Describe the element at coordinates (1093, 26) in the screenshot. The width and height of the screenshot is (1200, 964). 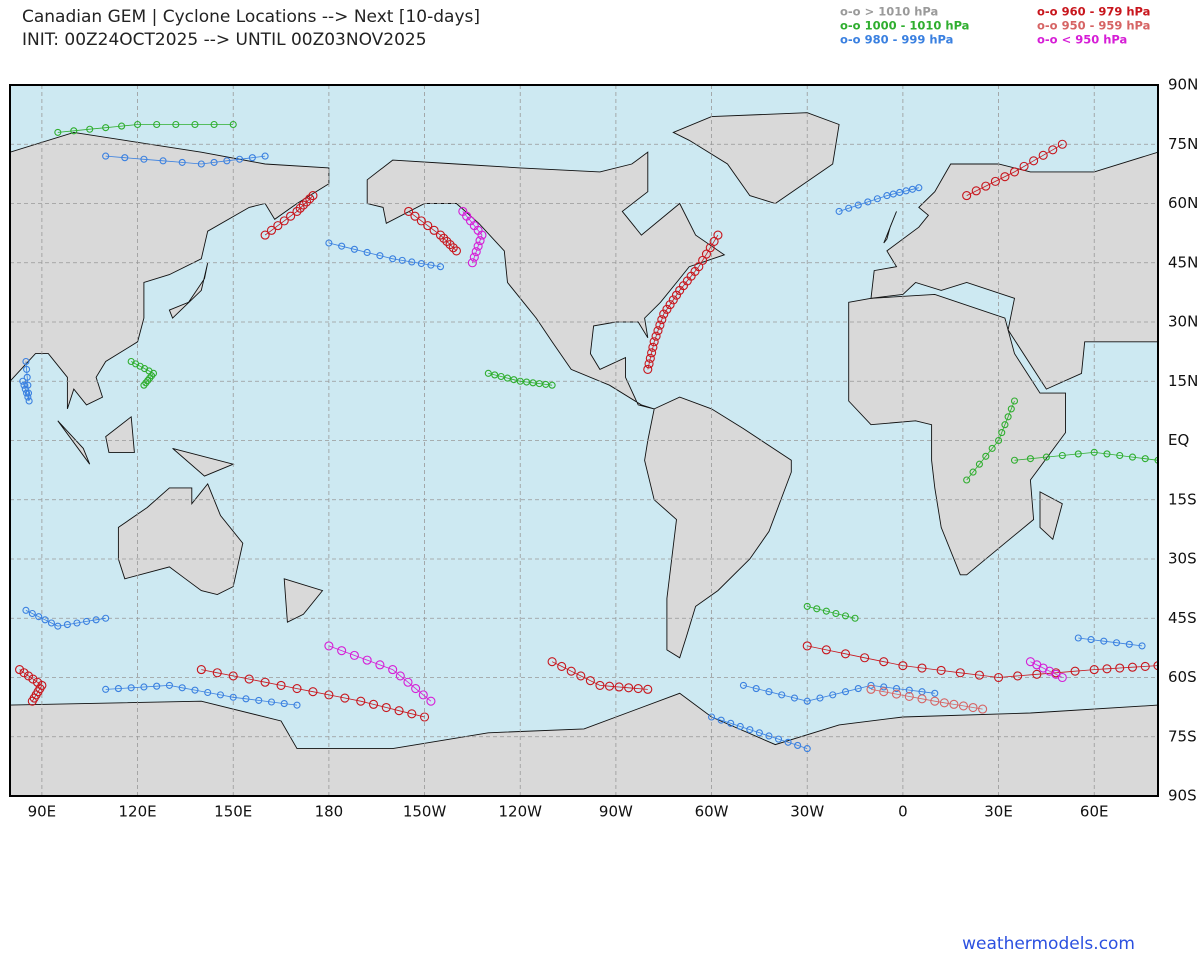
I see `legend-entry: o-o 950 - 959 hPa` at that location.